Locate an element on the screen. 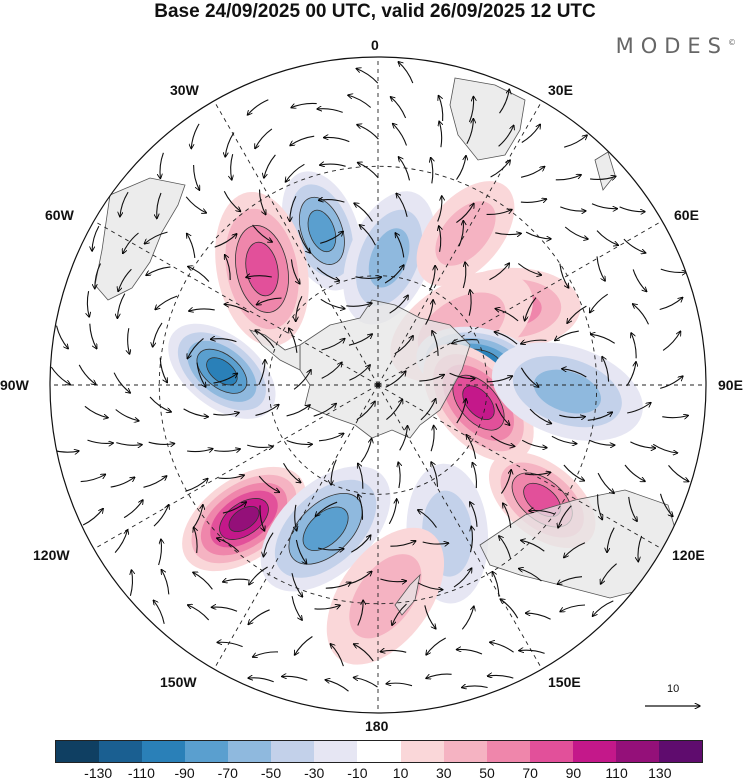 This screenshot has width=750, height=783. colorbar-tick-label: 50 is located at coordinates (487, 773).